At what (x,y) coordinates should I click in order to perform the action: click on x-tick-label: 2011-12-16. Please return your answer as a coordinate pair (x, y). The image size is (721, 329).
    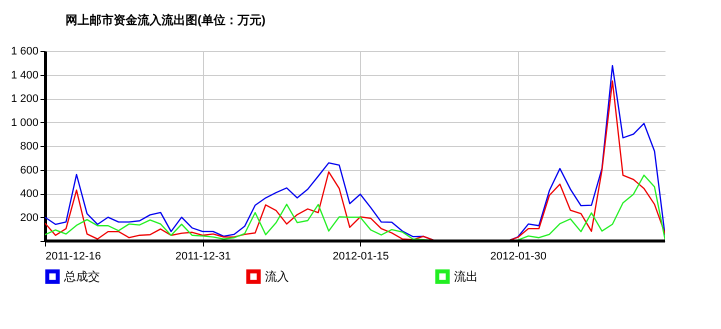
    Looking at the image, I should click on (73, 256).